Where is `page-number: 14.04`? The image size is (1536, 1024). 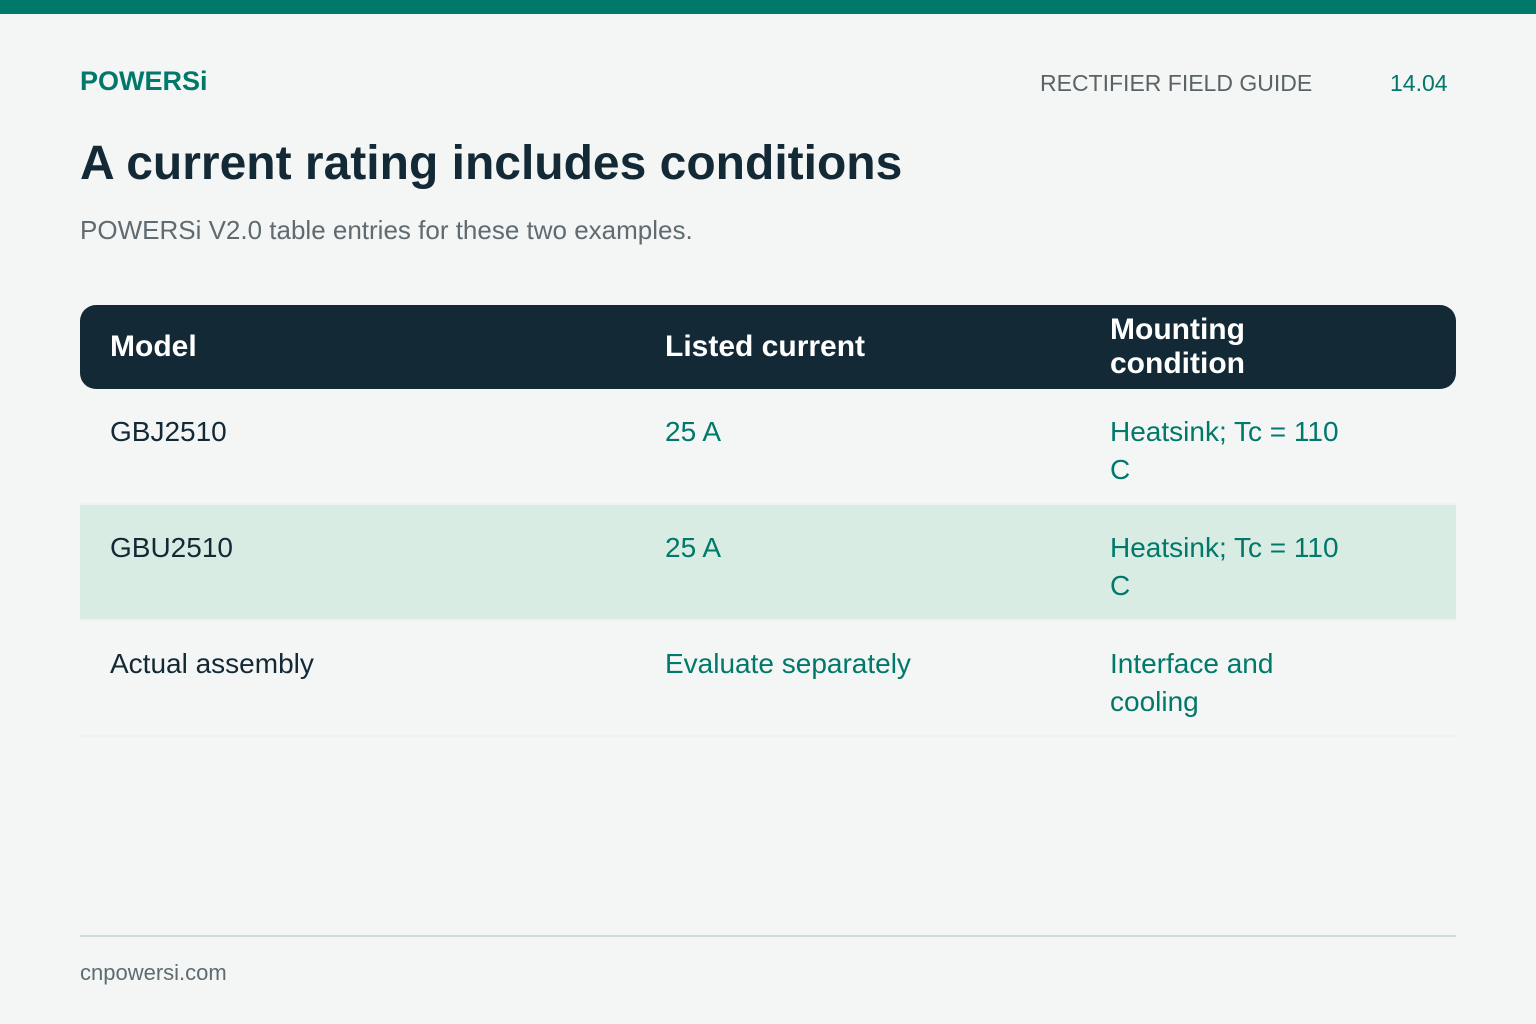
page-number: 14.04 is located at coordinates (1419, 83).